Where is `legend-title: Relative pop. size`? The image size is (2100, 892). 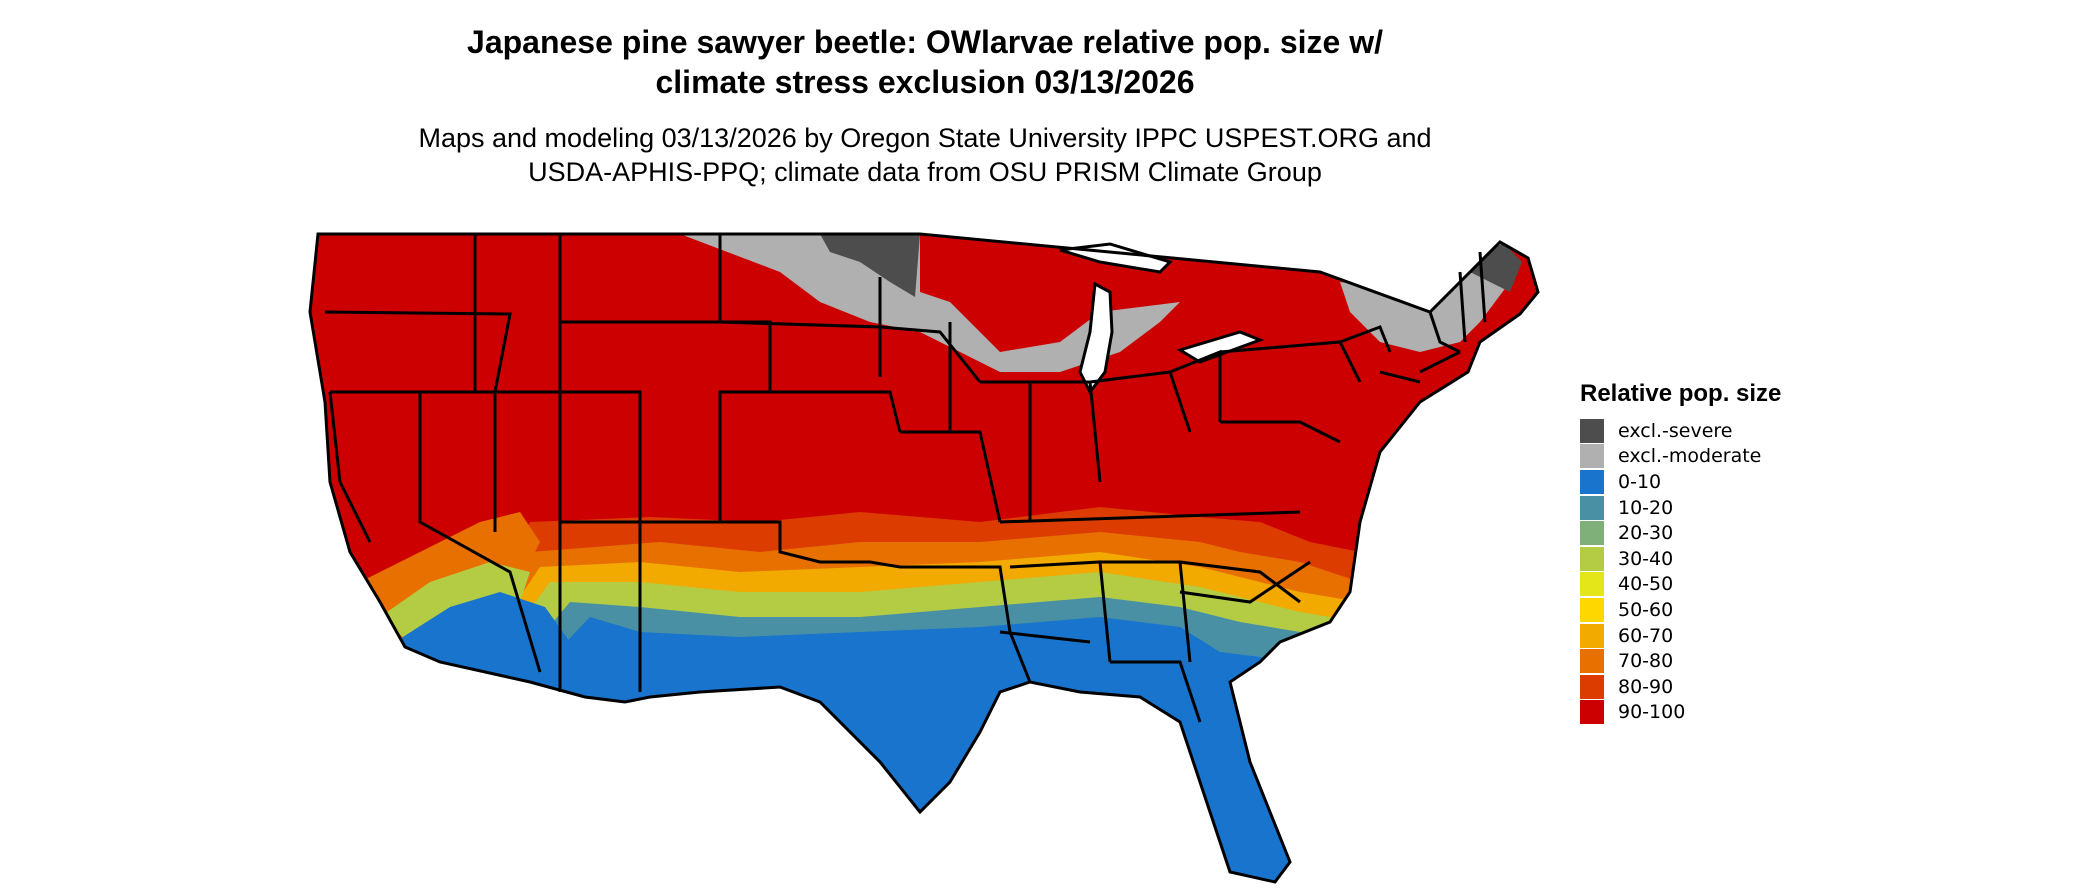
legend-title: Relative pop. size is located at coordinates (1681, 393).